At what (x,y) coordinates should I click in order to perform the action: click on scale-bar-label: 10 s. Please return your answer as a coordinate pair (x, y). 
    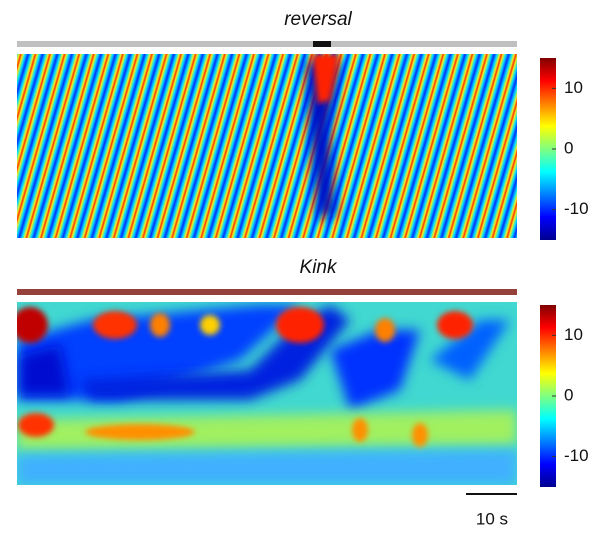
    Looking at the image, I should click on (492, 518).